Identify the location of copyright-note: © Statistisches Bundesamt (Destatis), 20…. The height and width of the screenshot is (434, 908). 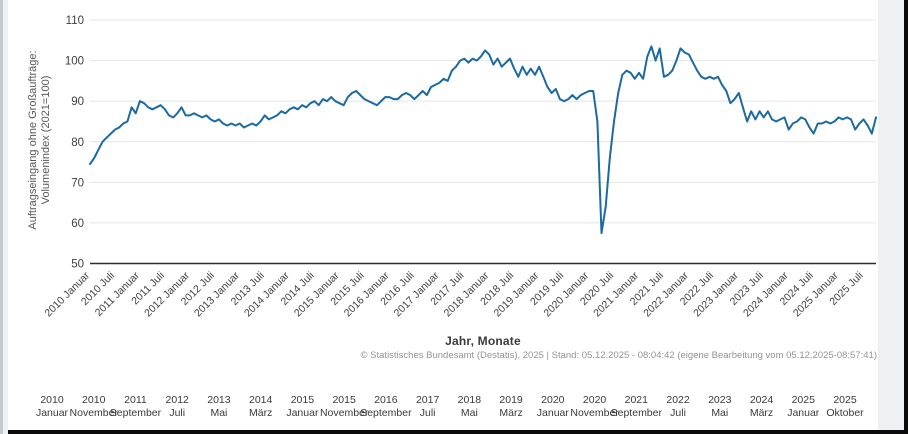
(618, 355).